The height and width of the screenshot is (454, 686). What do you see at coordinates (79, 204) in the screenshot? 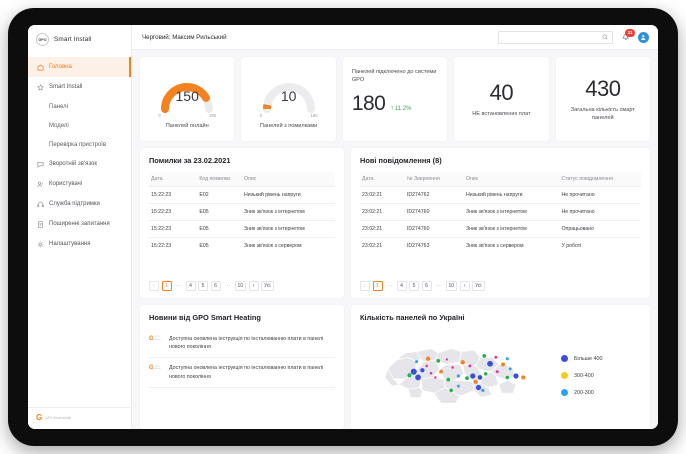
I see `sidebar-item-sluzhba-pidtrymky: Служба підтримки` at bounding box center [79, 204].